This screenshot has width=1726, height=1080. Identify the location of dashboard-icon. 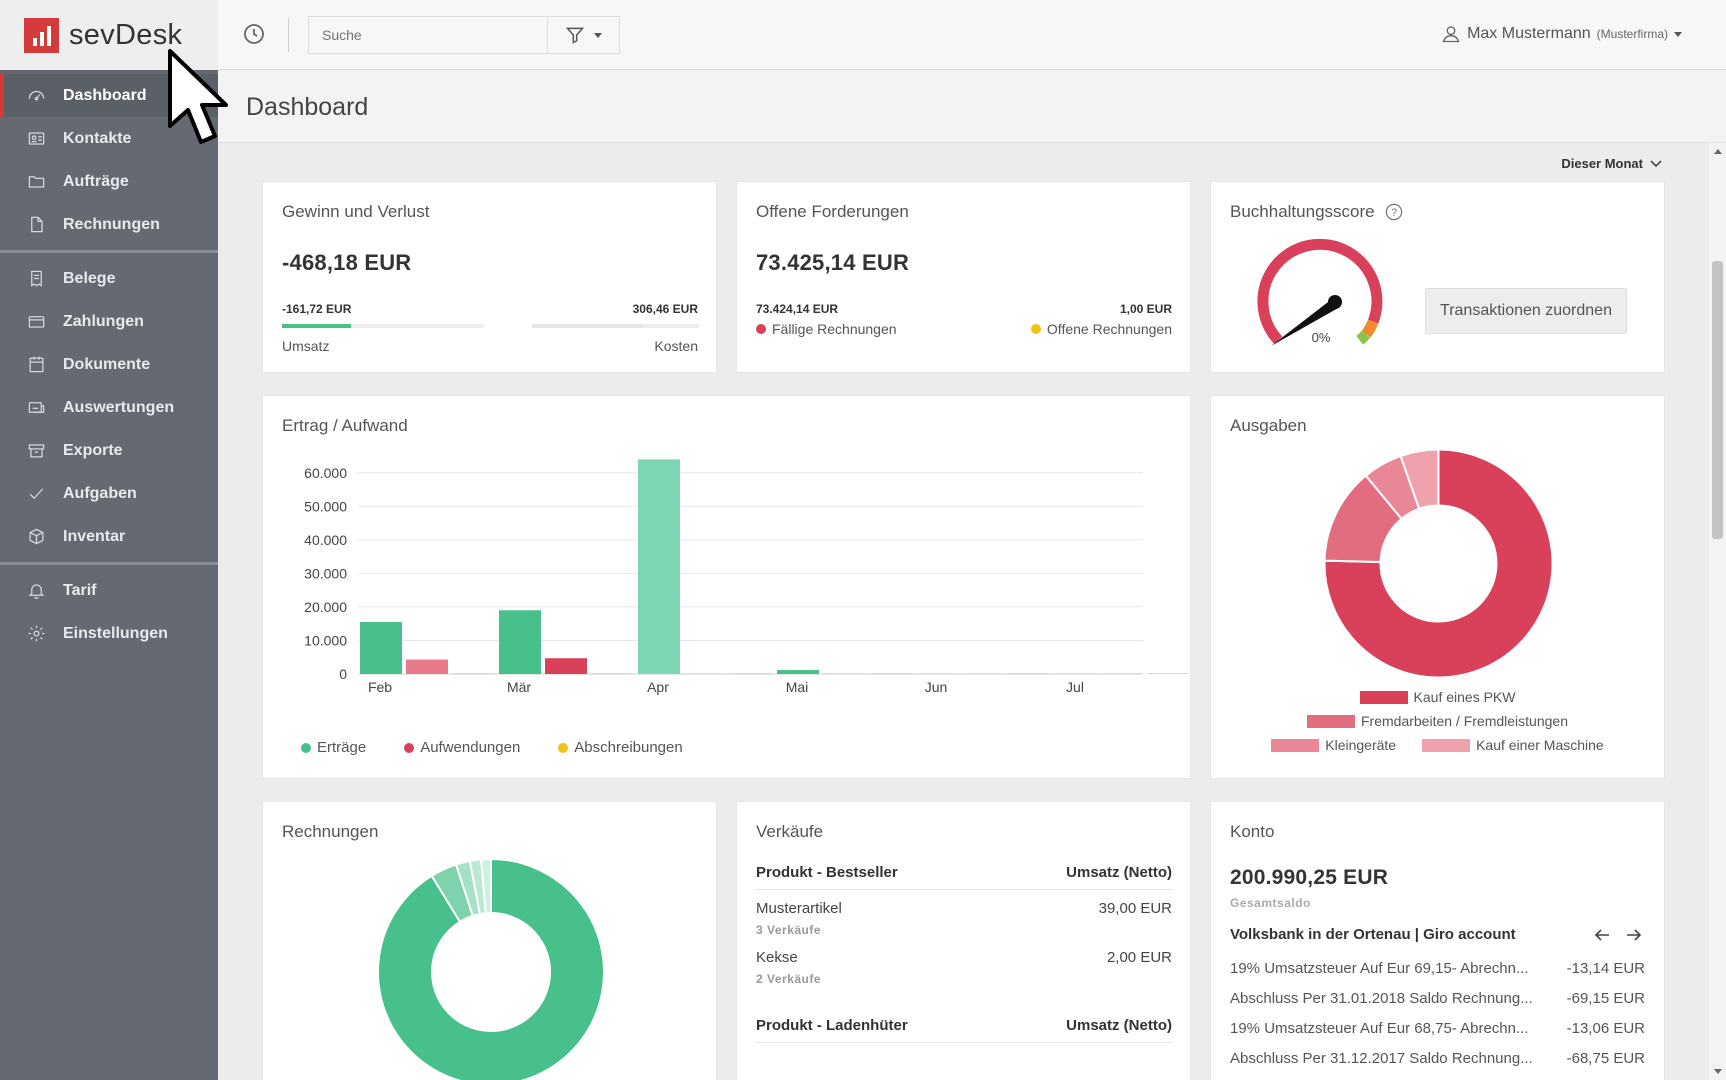
(36, 96).